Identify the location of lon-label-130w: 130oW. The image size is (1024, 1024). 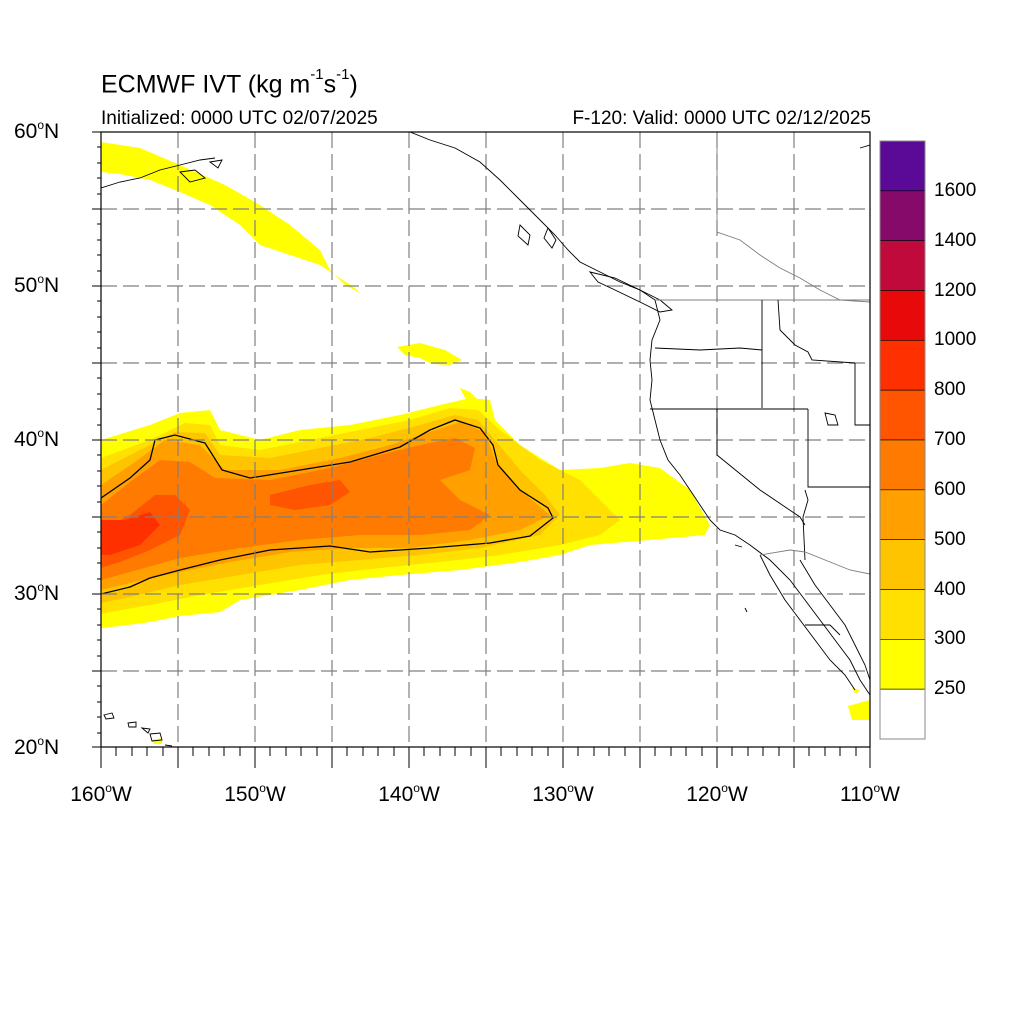
(563, 793).